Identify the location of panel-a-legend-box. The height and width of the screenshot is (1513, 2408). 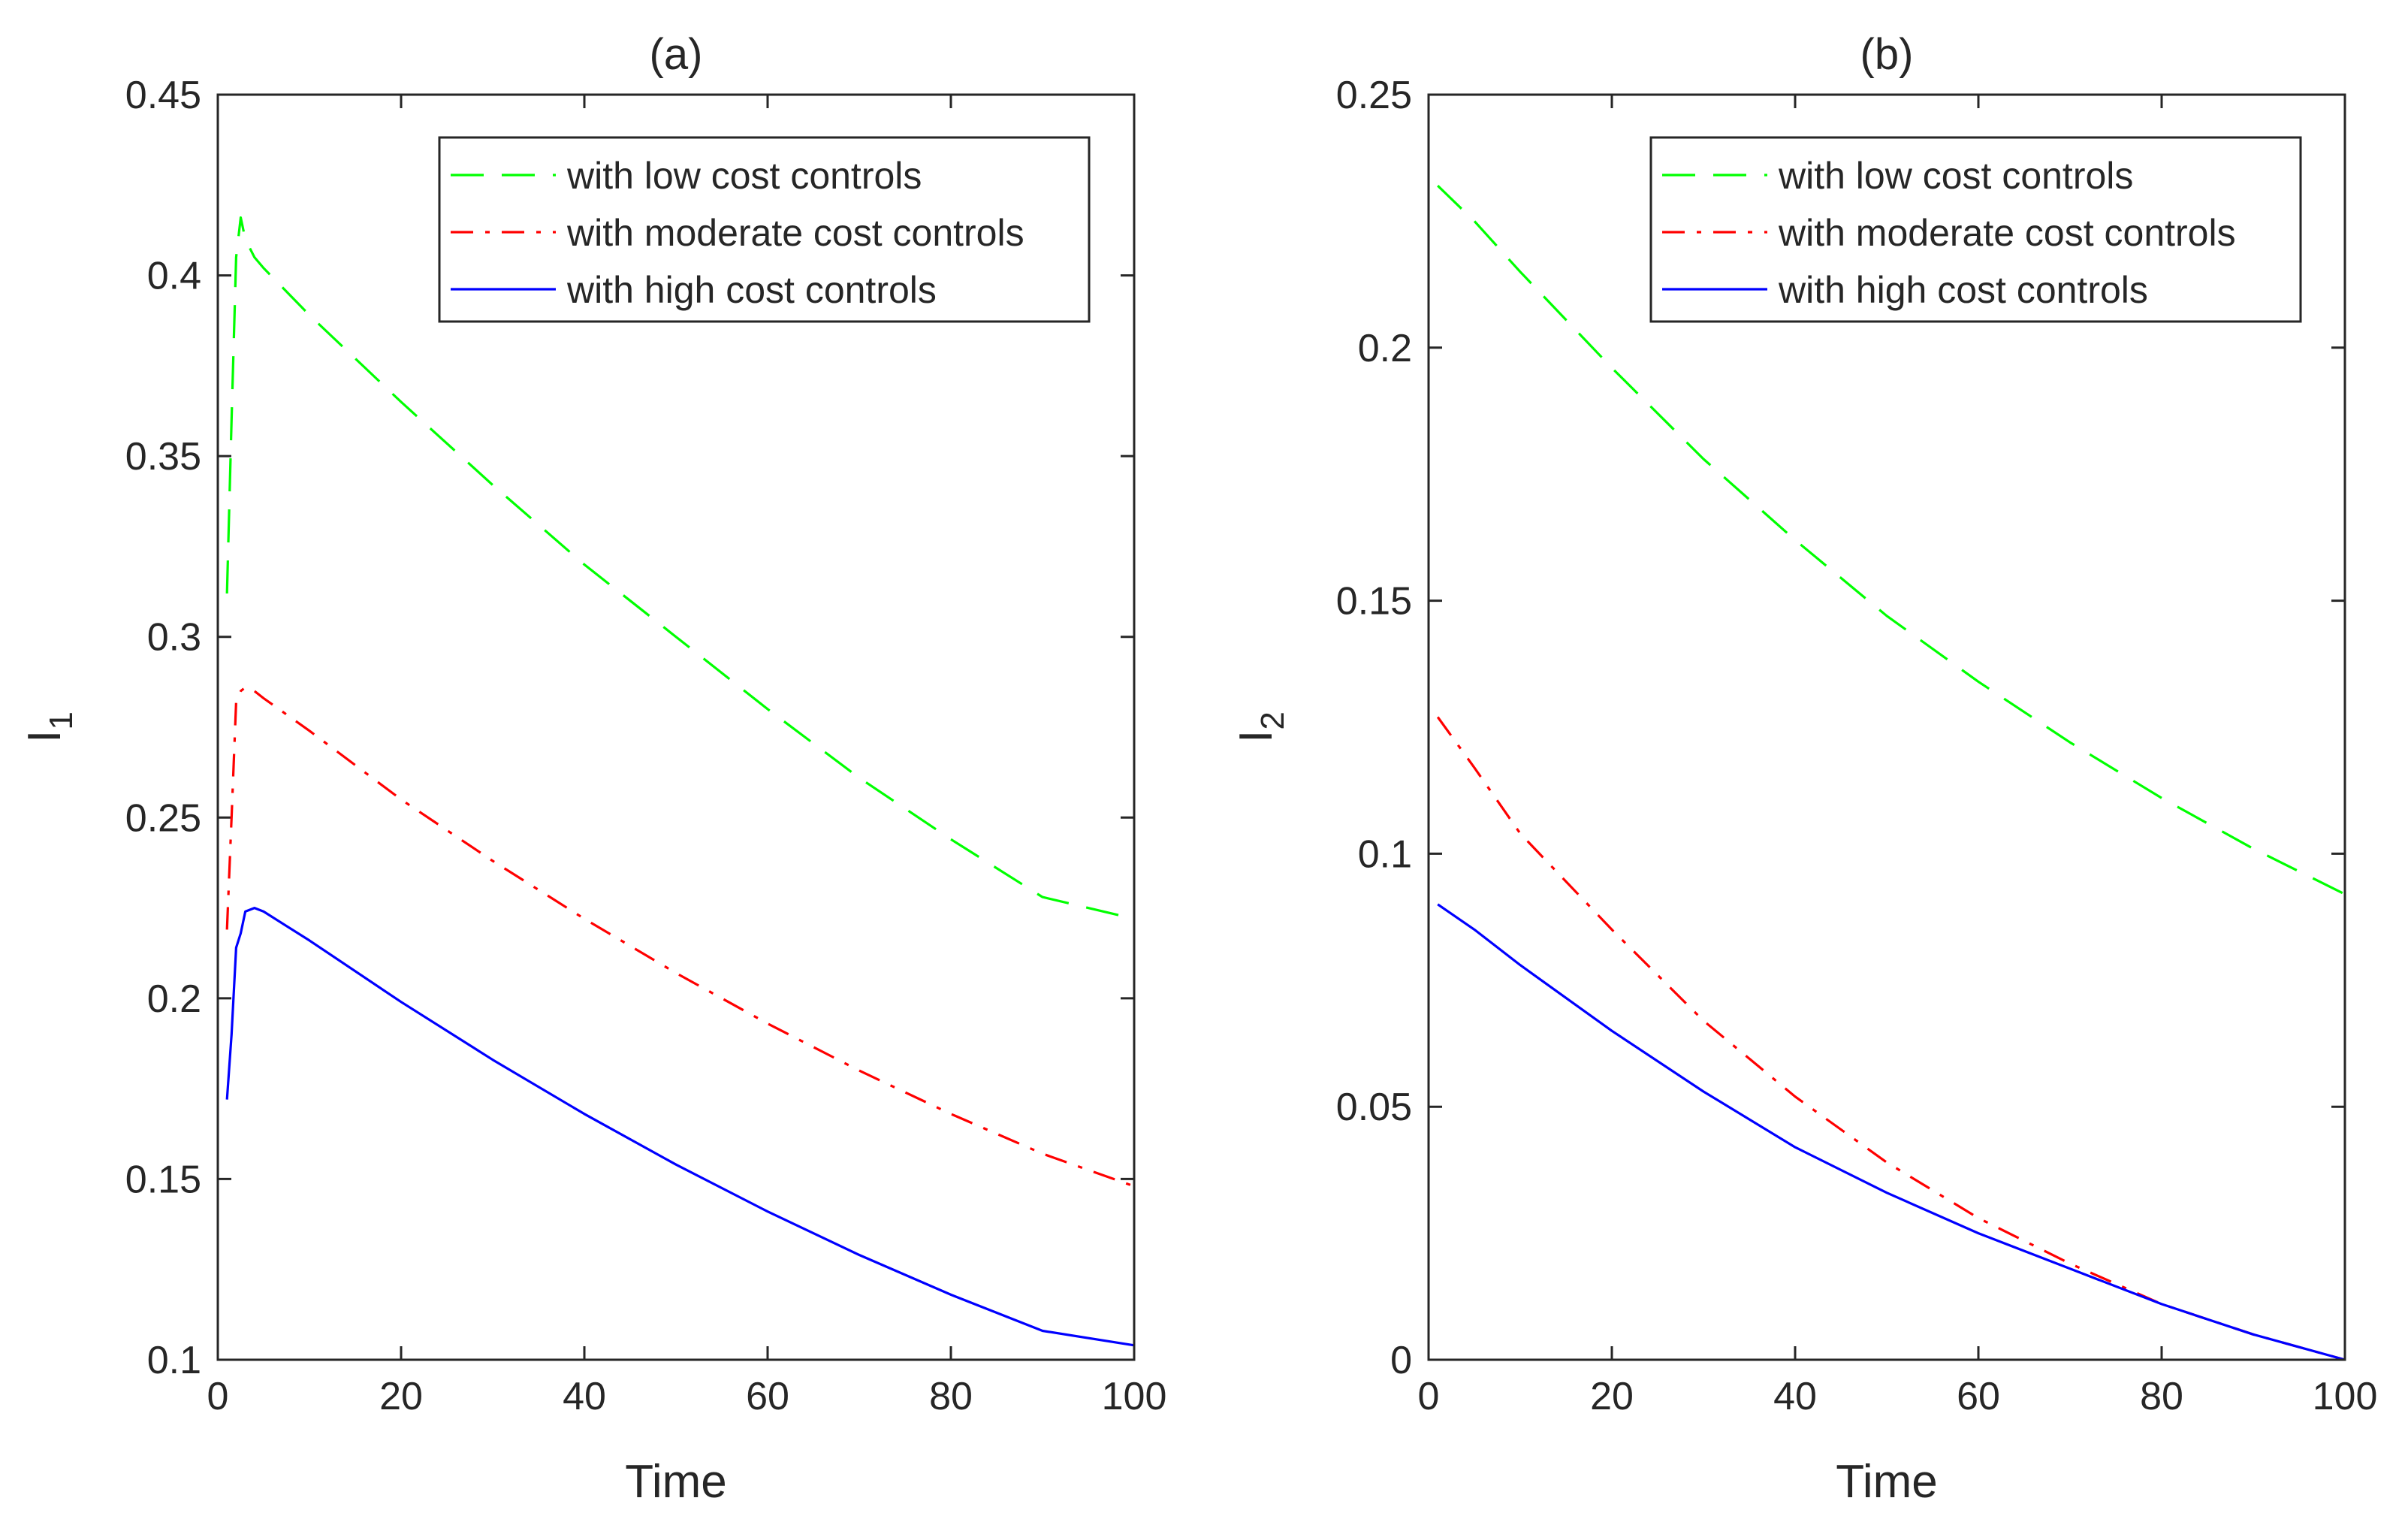
(764, 230).